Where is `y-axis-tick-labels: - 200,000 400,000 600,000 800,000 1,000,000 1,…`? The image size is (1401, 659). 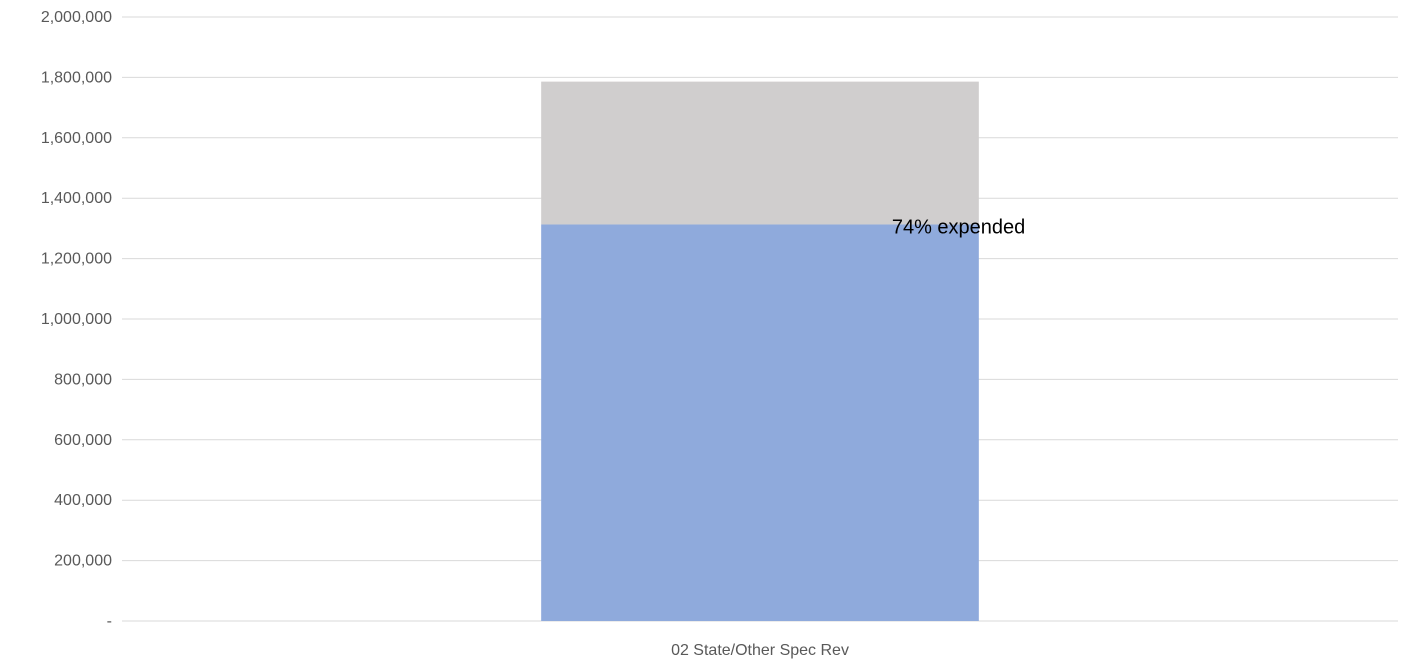 y-axis-tick-labels: - 200,000 400,000 600,000 800,000 1,000,000 1,… is located at coordinates (76, 319).